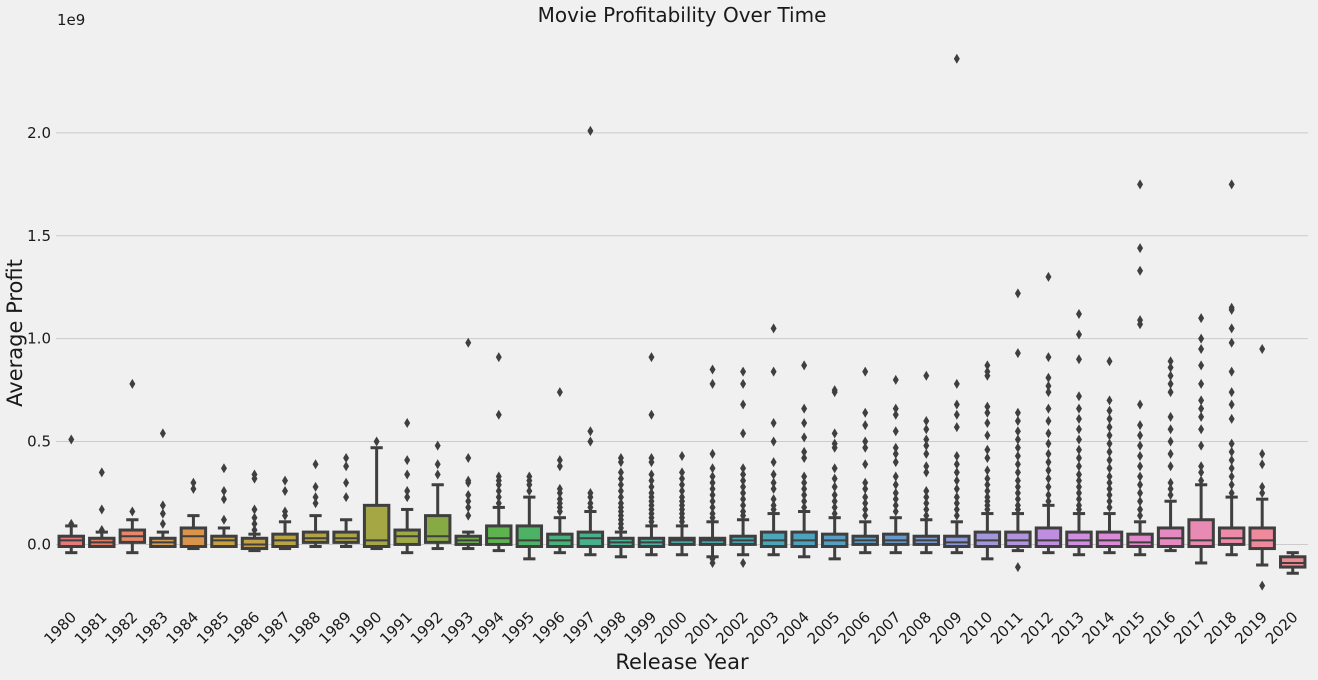  What do you see at coordinates (285, 513) in the screenshot?
I see `box-1987` at bounding box center [285, 513].